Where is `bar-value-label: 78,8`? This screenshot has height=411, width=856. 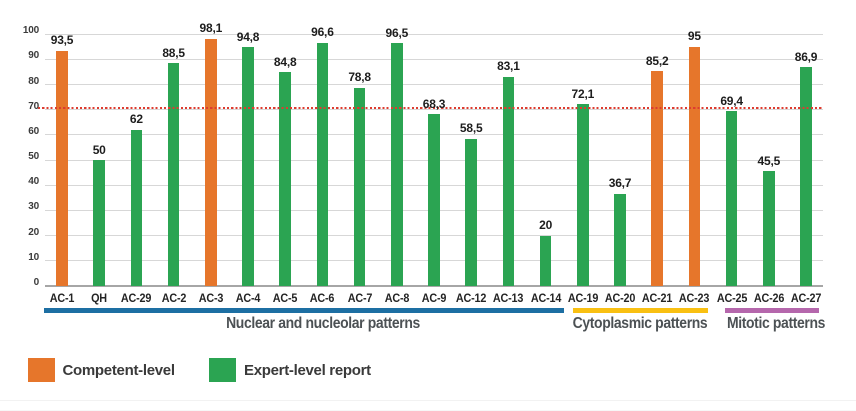
bar-value-label: 78,8 is located at coordinates (359, 77).